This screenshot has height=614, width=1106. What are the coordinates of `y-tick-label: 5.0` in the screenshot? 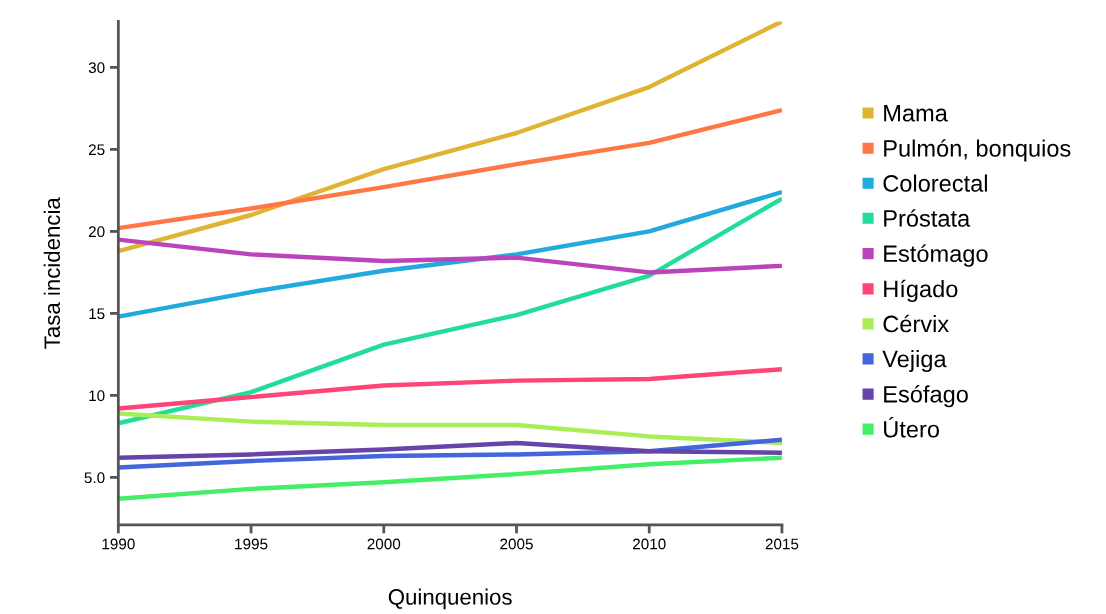 It's located at (94, 478).